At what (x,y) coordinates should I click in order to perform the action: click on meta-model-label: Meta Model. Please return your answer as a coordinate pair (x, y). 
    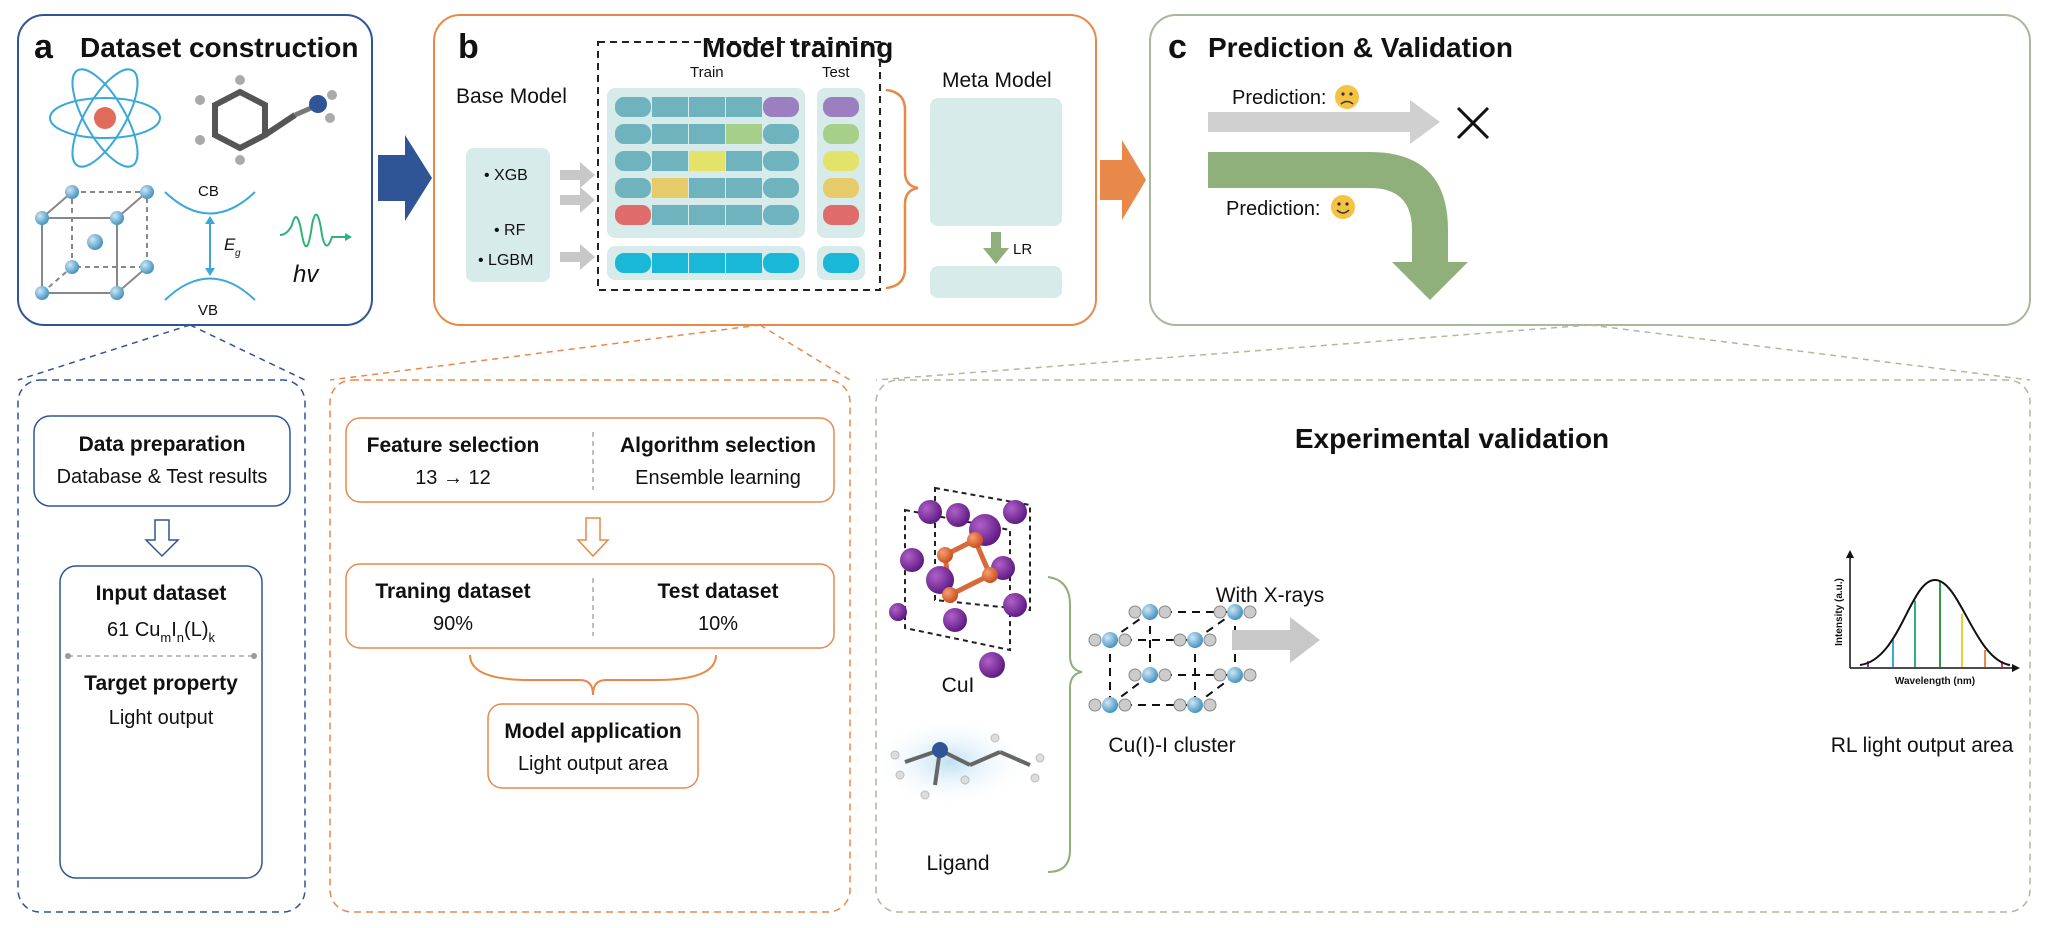
    Looking at the image, I should click on (997, 80).